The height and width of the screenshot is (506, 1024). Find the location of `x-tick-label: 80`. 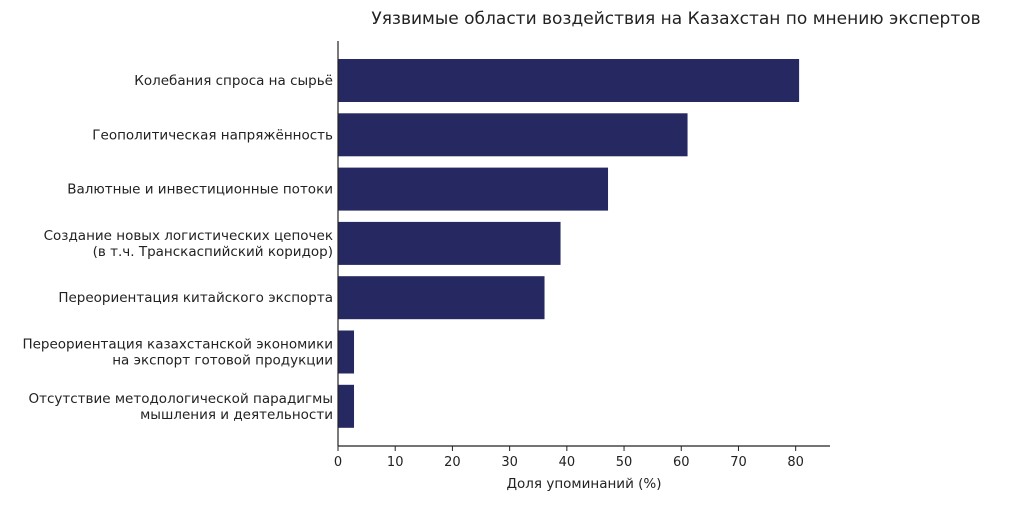

x-tick-label: 80 is located at coordinates (795, 462).